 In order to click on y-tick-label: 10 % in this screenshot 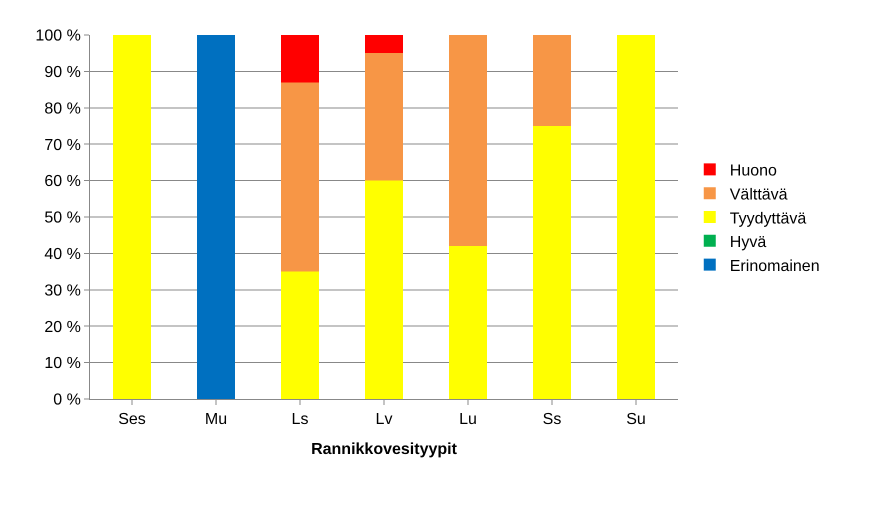, I will do `click(62, 363)`.